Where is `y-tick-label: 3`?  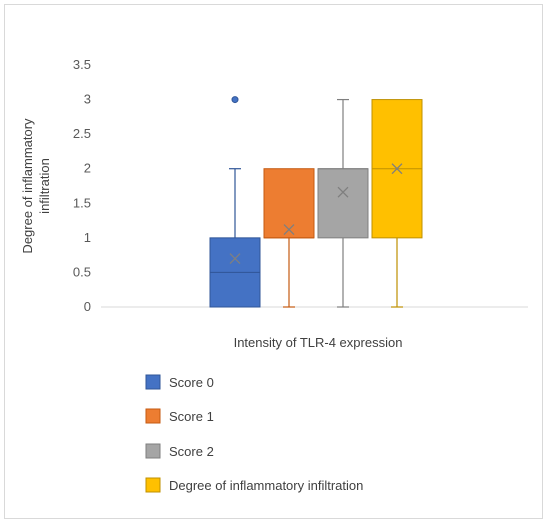
y-tick-label: 3 is located at coordinates (87, 99).